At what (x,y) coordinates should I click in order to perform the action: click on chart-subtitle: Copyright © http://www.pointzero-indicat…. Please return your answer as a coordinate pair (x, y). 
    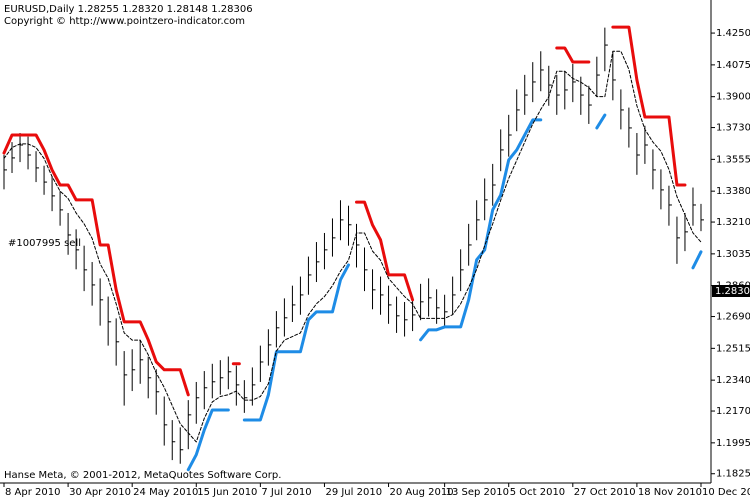
    Looking at the image, I should click on (124, 21).